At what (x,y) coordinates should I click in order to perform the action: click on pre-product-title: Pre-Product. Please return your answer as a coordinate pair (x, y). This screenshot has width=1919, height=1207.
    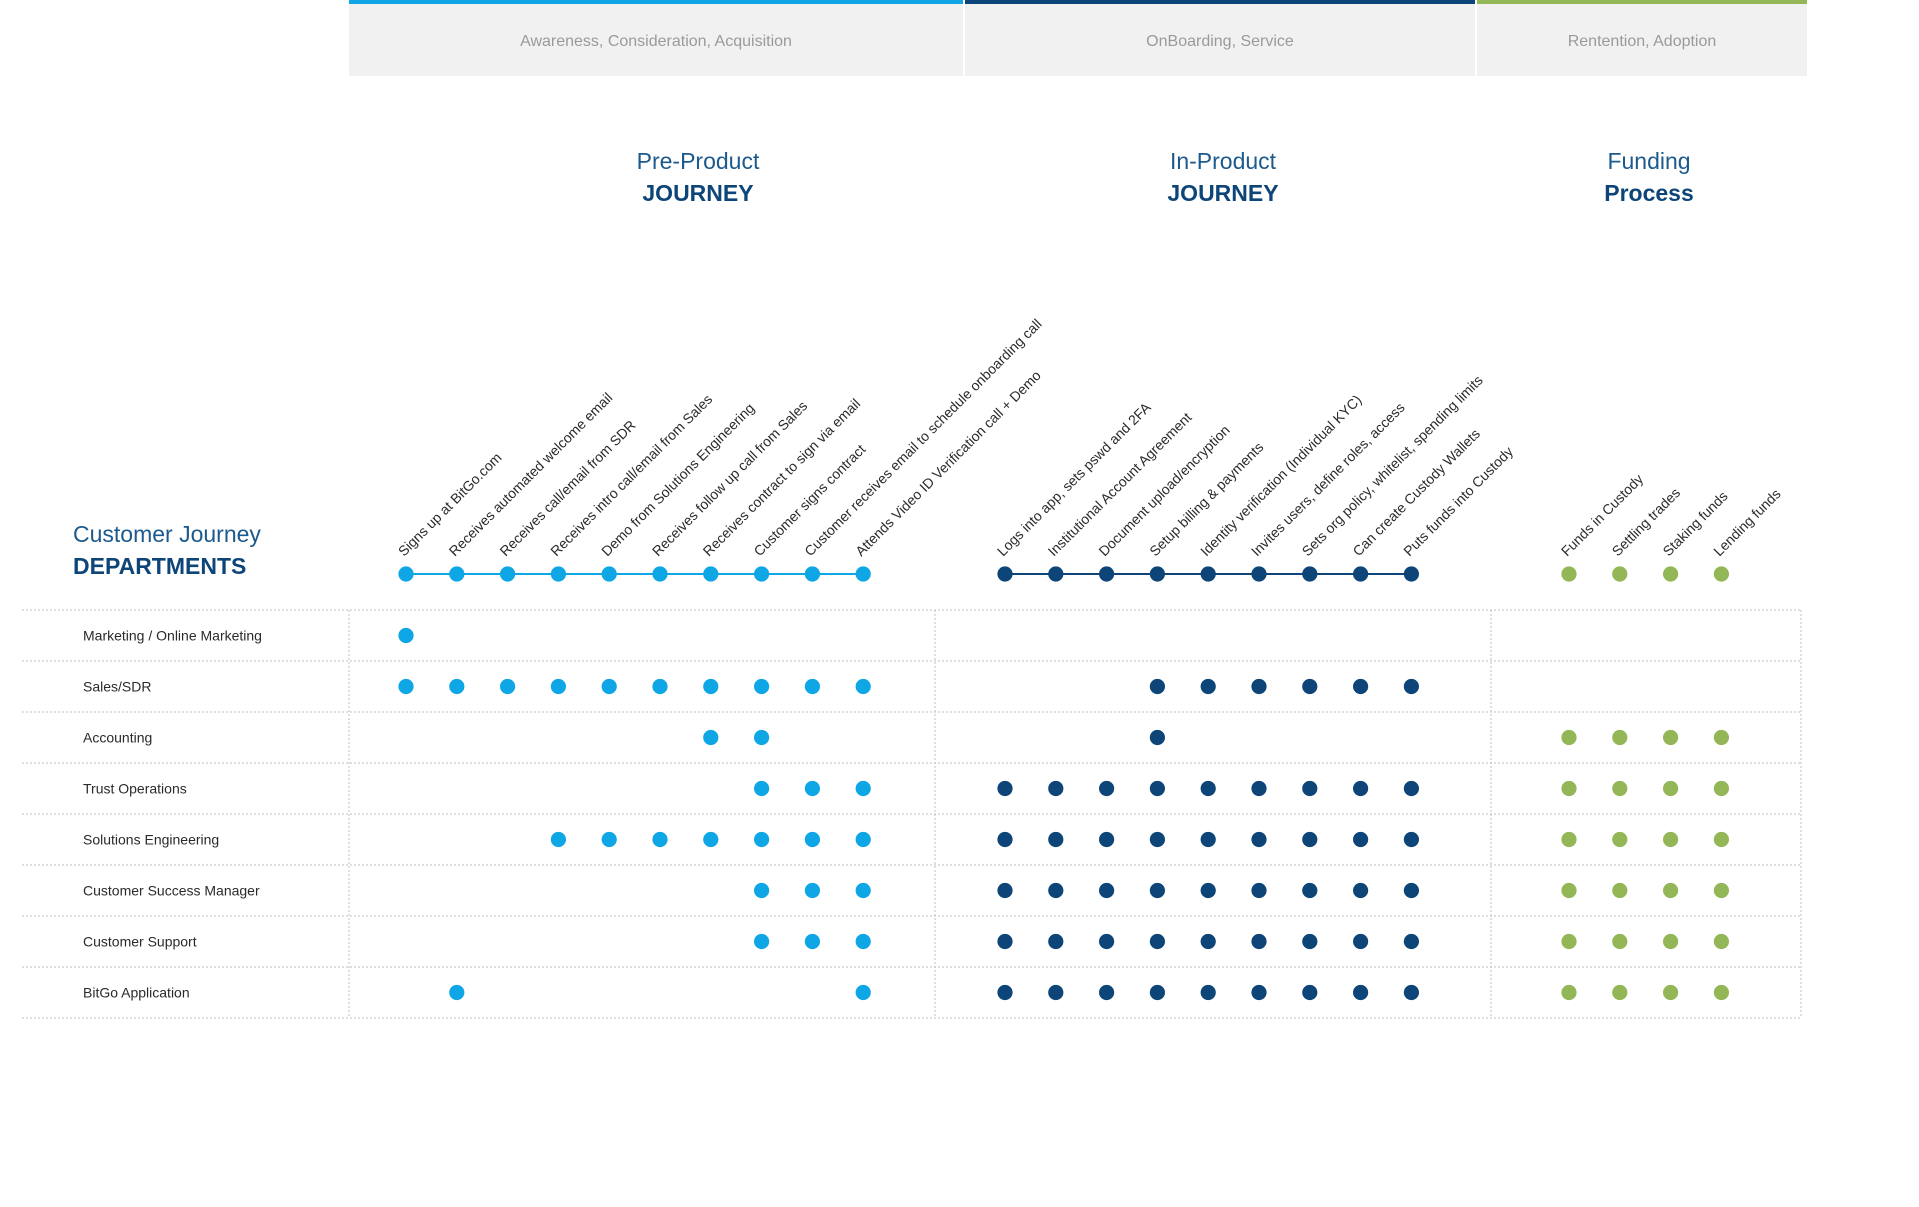
    Looking at the image, I should click on (698, 161).